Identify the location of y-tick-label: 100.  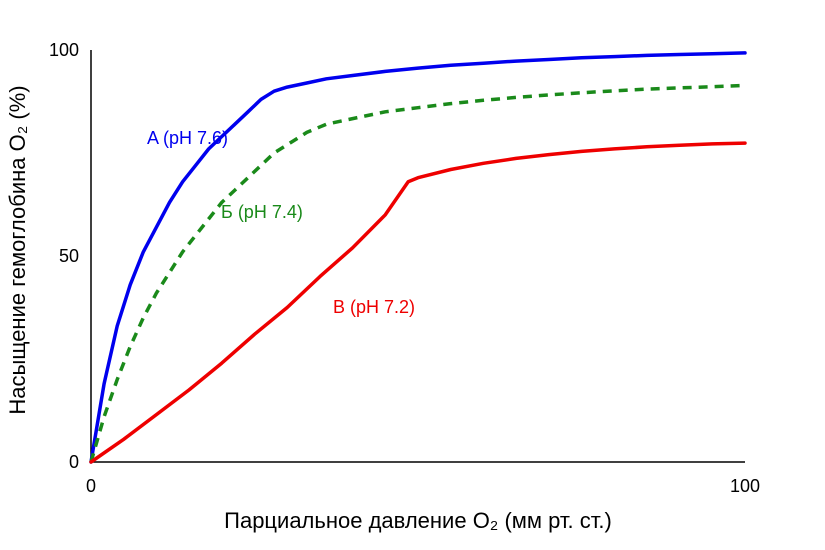
(64, 50).